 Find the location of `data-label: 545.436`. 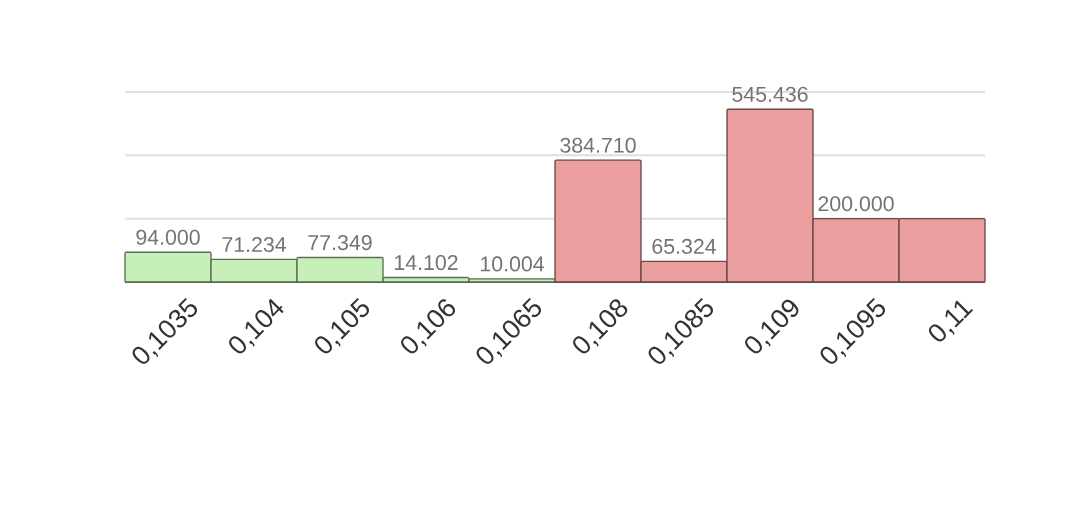

data-label: 545.436 is located at coordinates (770, 94).